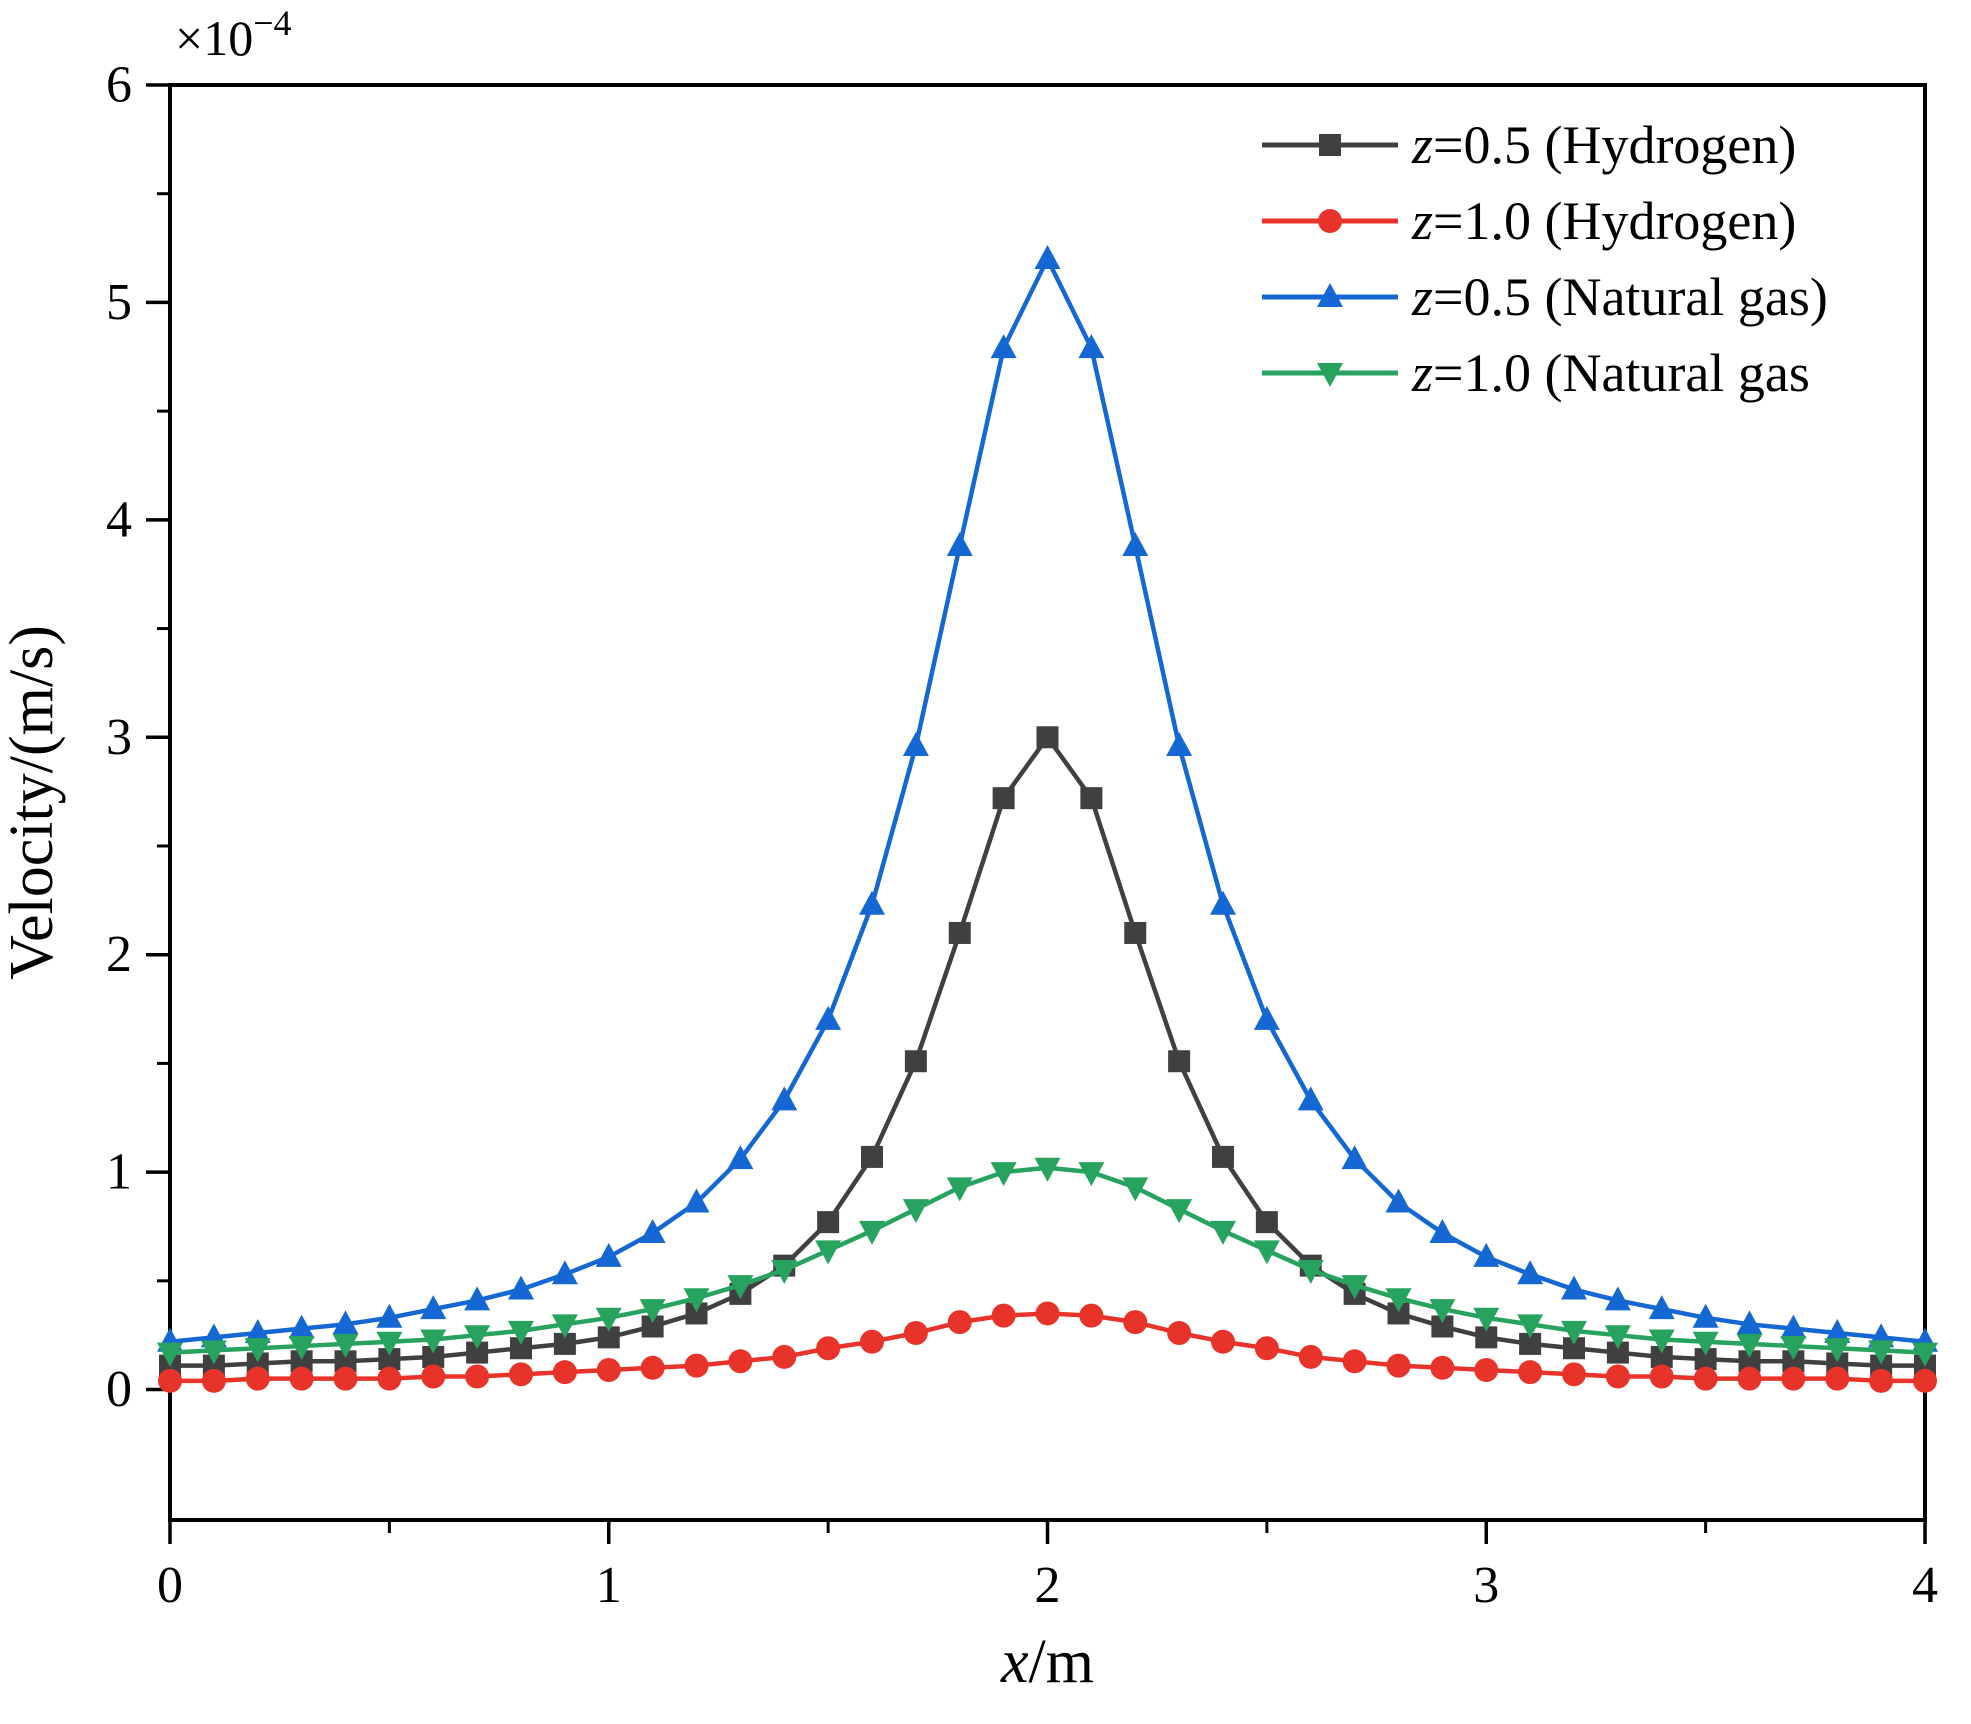 Image resolution: width=1971 pixels, height=1724 pixels. I want to click on y-tick-label: 2, so click(119, 954).